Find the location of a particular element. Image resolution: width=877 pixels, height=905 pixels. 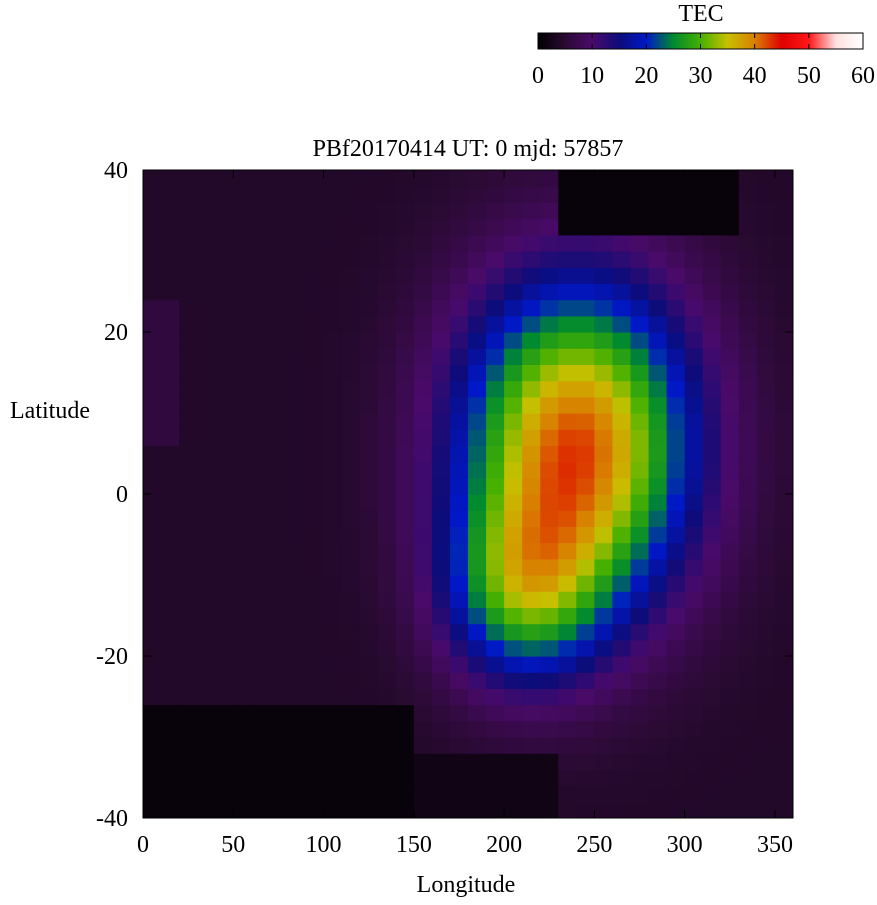

y-tick-label: -20 is located at coordinates (112, 657).